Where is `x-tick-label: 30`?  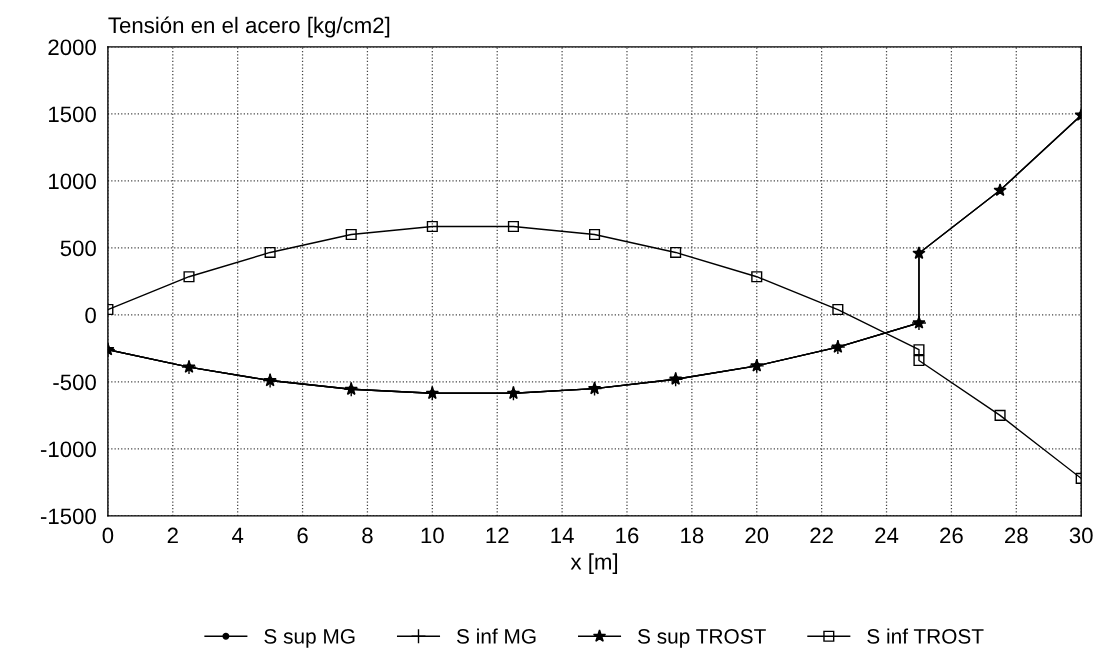
x-tick-label: 30 is located at coordinates (1081, 535).